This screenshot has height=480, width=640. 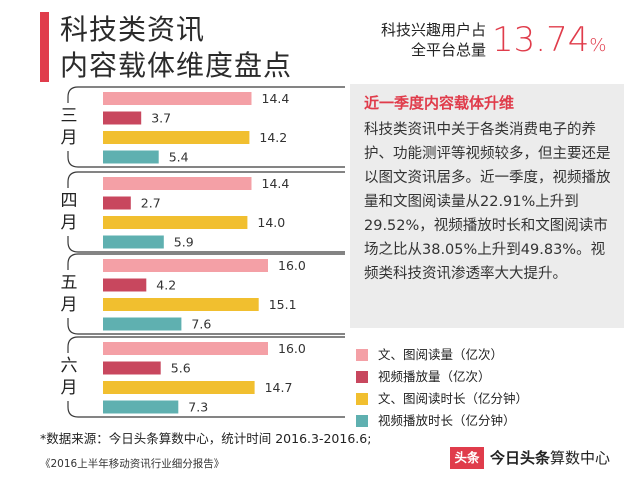 What do you see at coordinates (271, 222) in the screenshot?
I see `bar-value-label: 14.0` at bounding box center [271, 222].